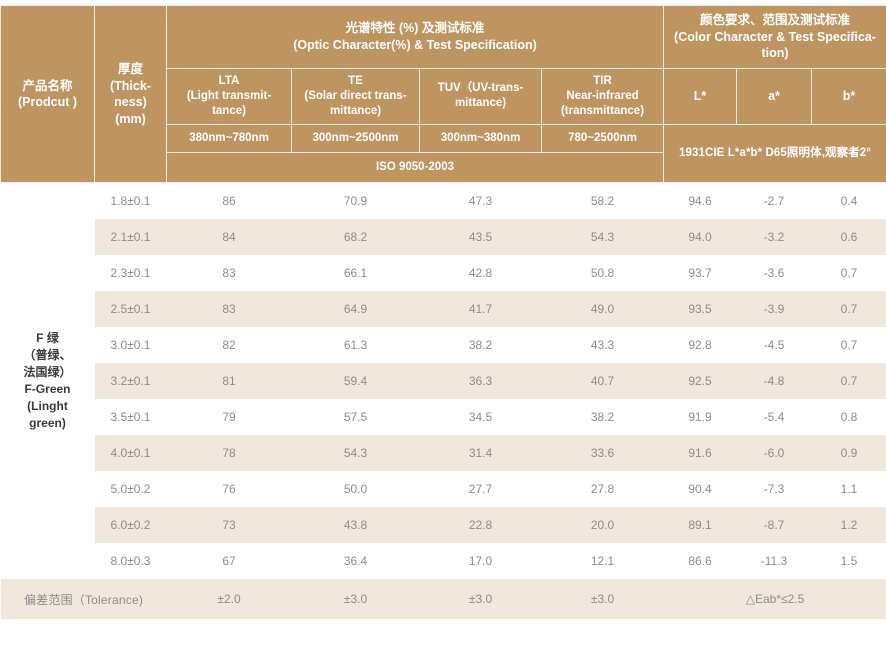  What do you see at coordinates (700, 453) in the screenshot?
I see `cell-l-star: 91.6` at bounding box center [700, 453].